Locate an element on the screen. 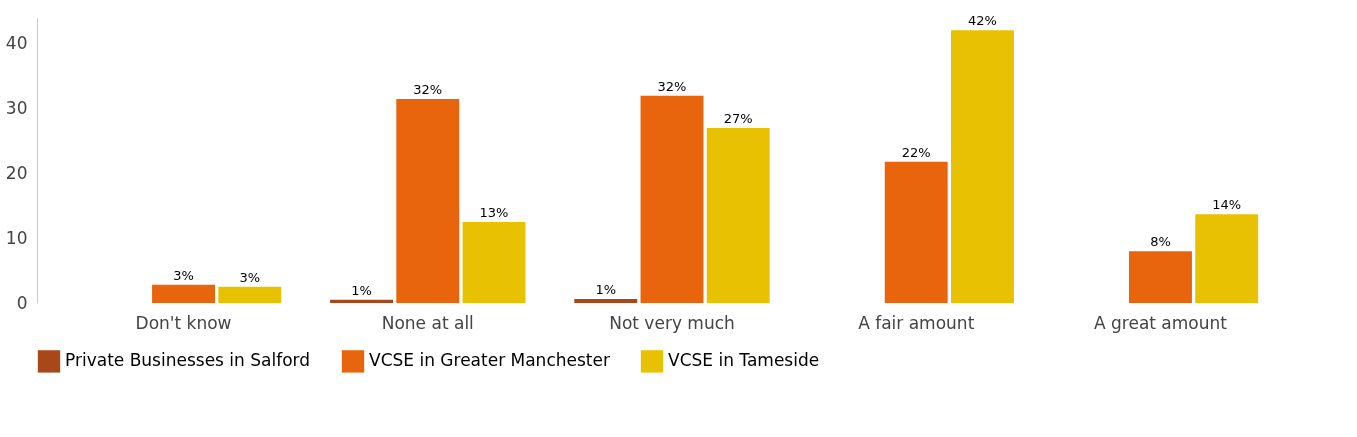 Image resolution: width=1357 pixels, height=437 pixels. x-tick-label: A fair amount is located at coordinates (916, 322).